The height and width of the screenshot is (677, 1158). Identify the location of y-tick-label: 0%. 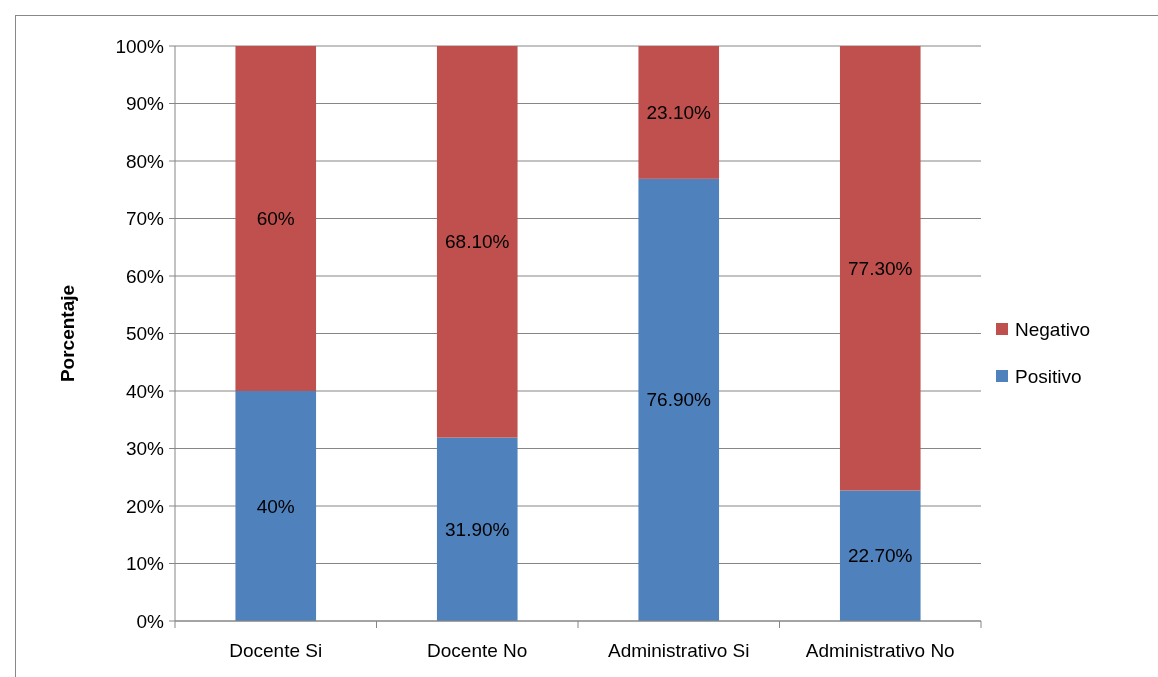
(150, 621).